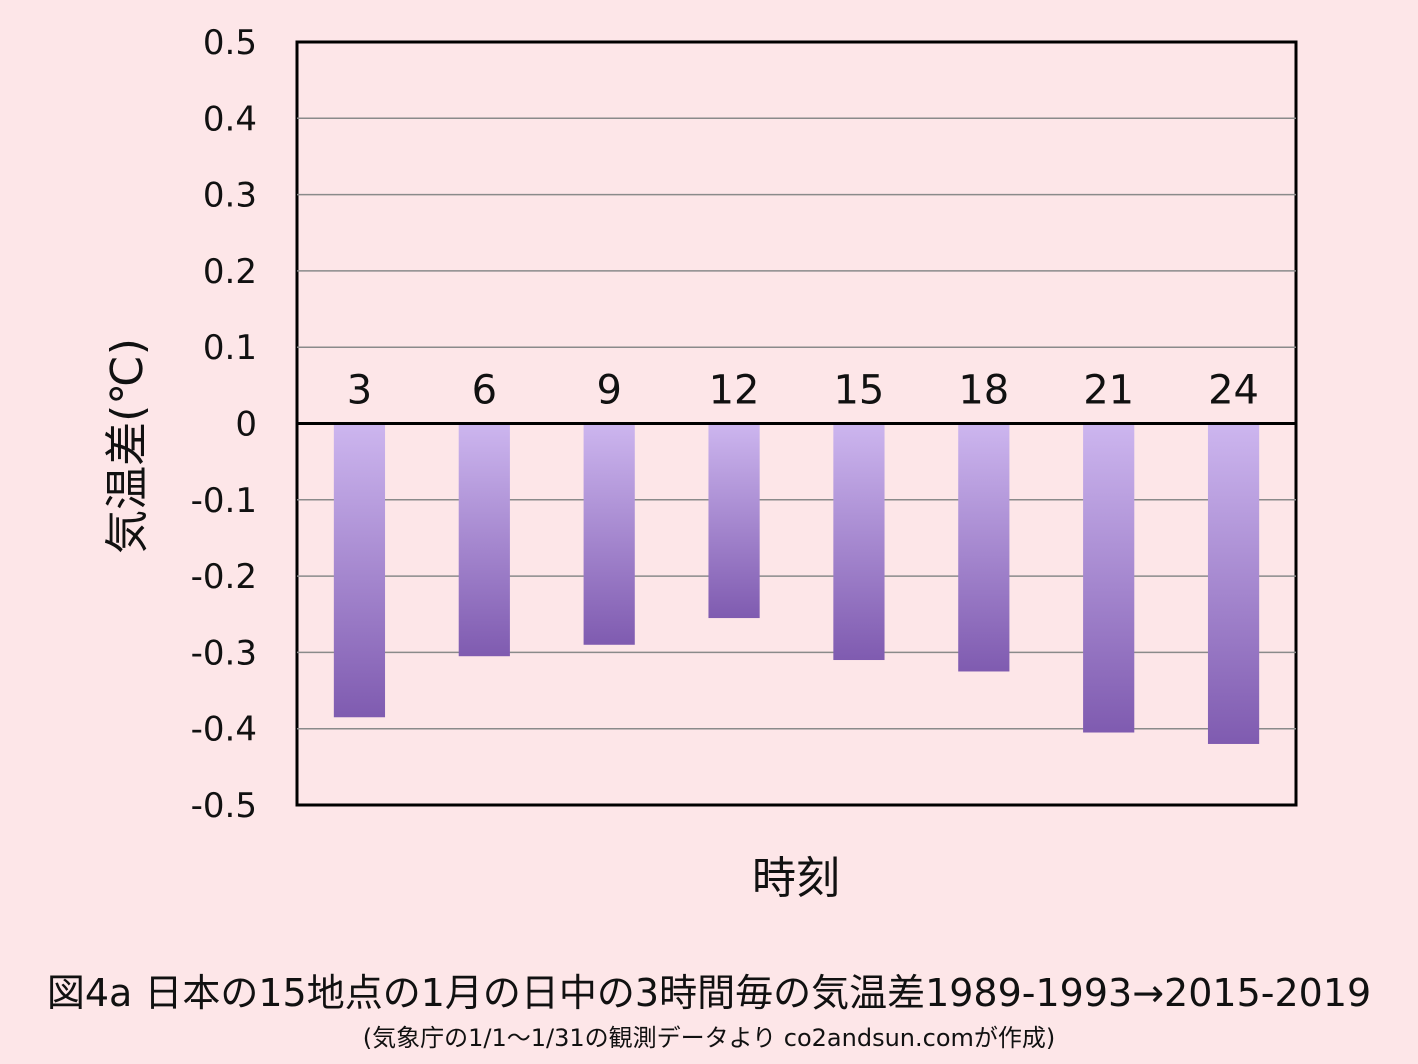 The image size is (1418, 1064). What do you see at coordinates (608, 391) in the screenshot?
I see `category-label-9: 9` at bounding box center [608, 391].